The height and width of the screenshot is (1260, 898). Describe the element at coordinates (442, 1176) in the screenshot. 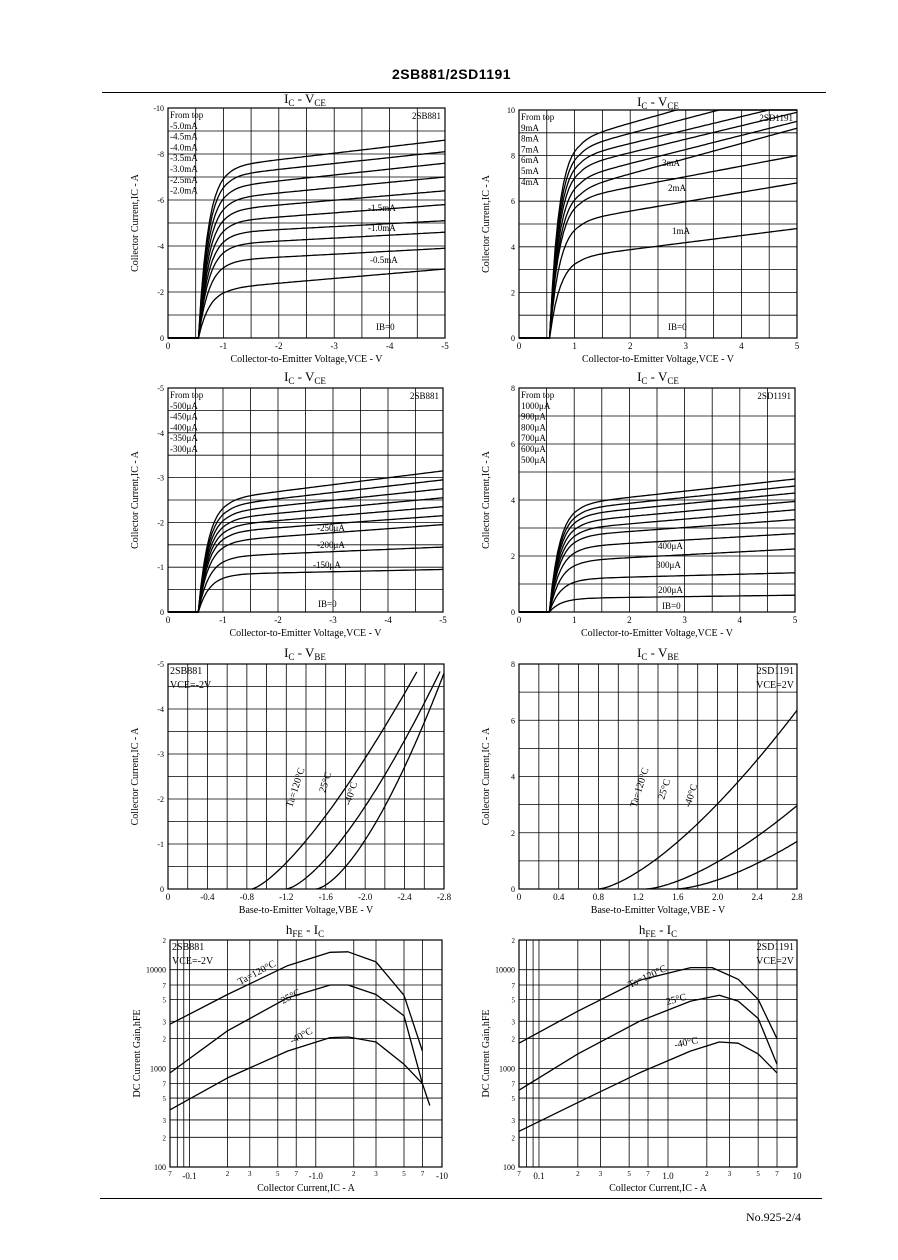

I see `x-tick-label: -10` at that location.